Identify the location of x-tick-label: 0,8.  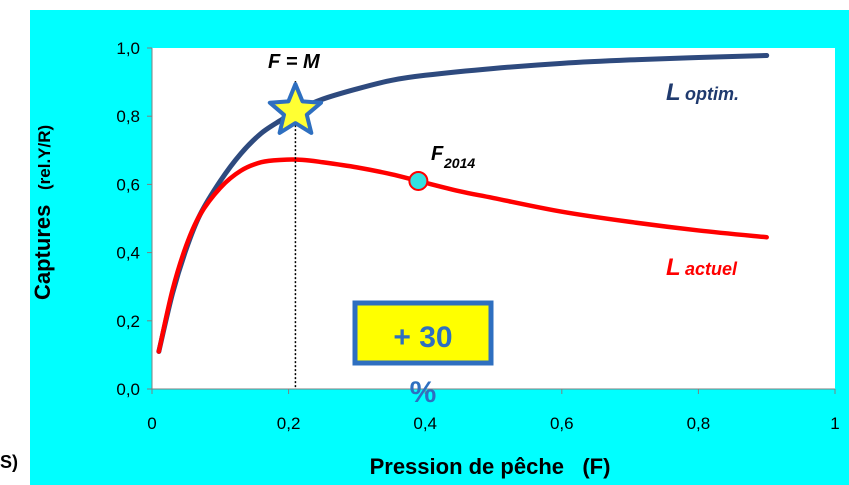
(699, 423).